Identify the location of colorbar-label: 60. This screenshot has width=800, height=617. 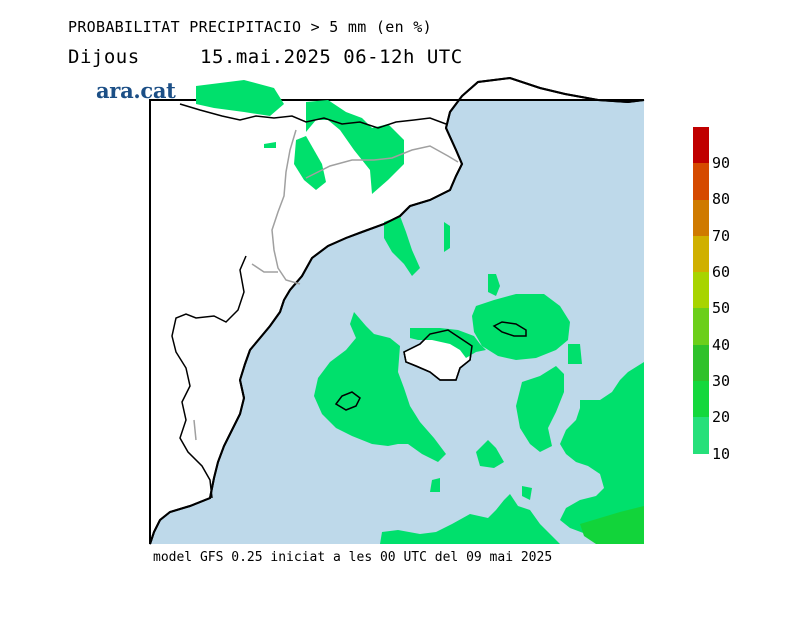
(721, 272).